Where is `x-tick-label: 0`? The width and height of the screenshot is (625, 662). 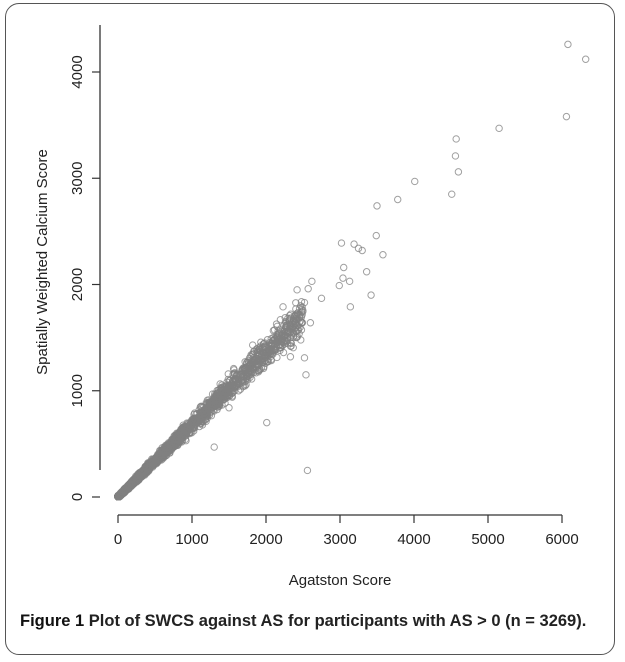 x-tick-label: 0 is located at coordinates (118, 539).